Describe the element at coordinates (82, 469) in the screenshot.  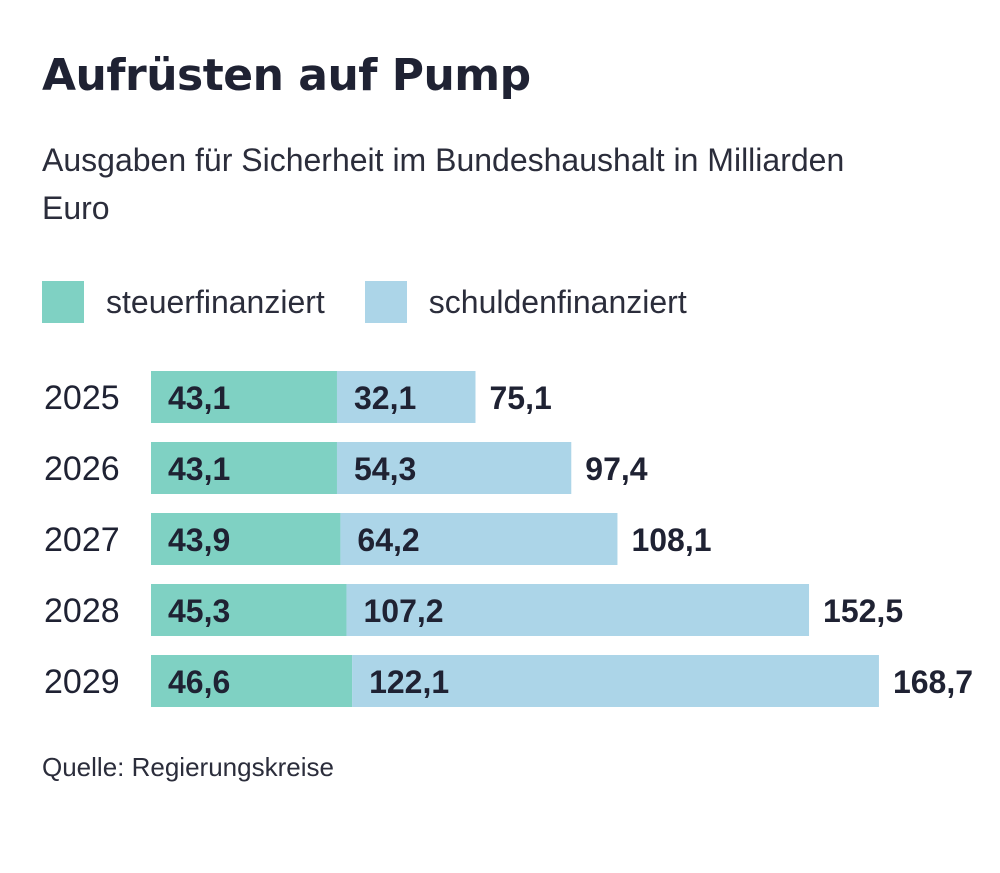
I see `year-label-2026: 2026` at that location.